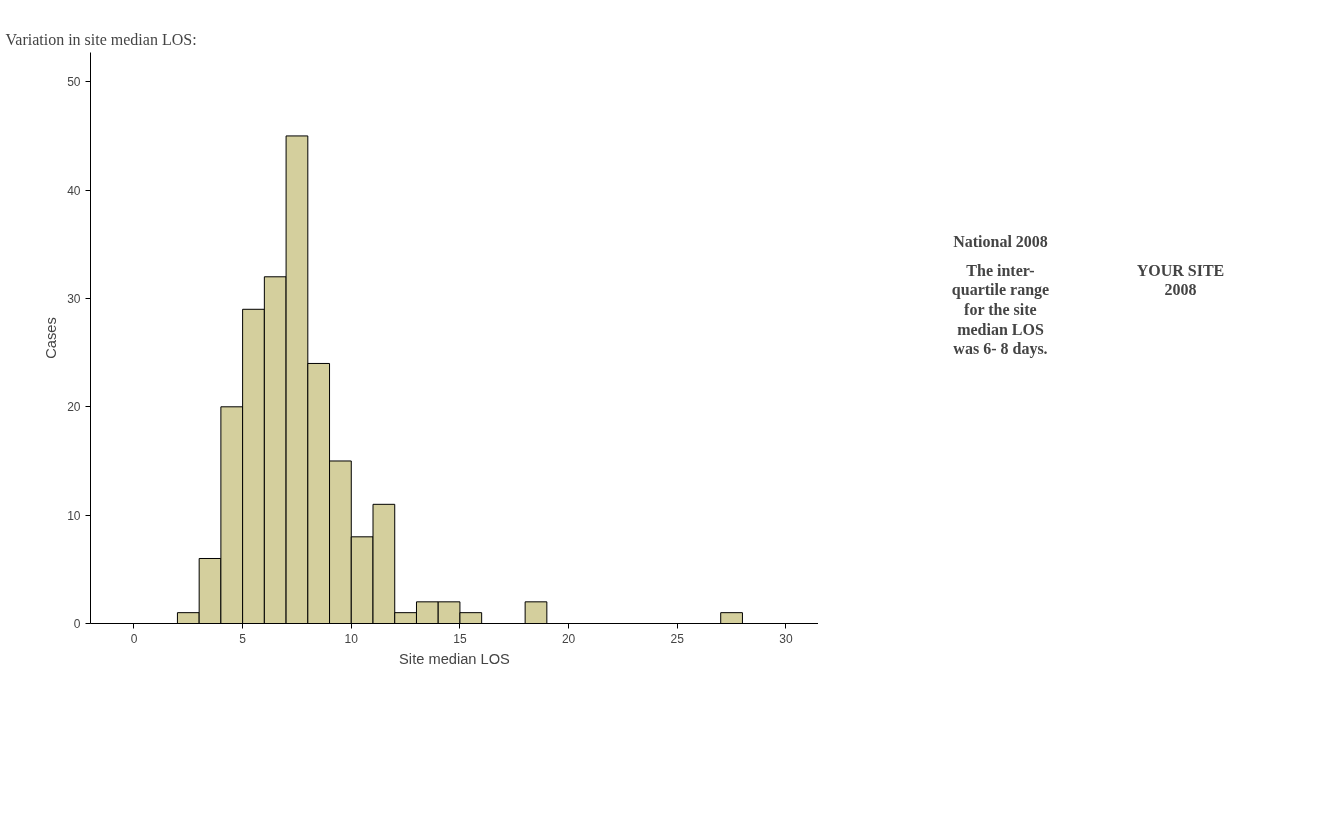 The image size is (1339, 818). What do you see at coordinates (1000, 310) in the screenshot?
I see `text: The inter- quartile range for the site median LOS was 6- 8 days.` at bounding box center [1000, 310].